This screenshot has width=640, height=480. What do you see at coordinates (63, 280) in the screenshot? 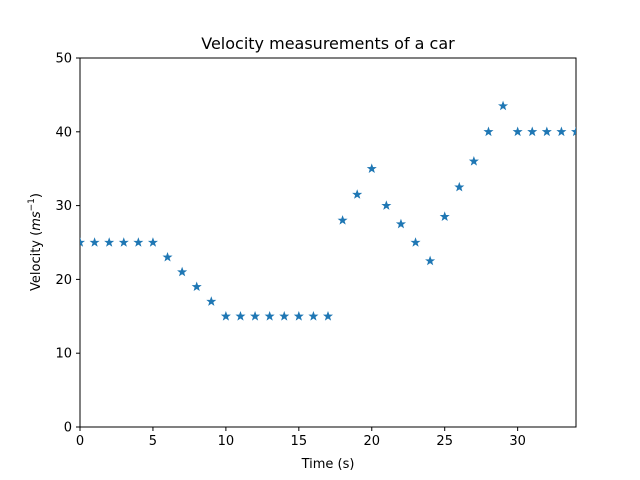
I see `y-tick-label: 20` at bounding box center [63, 280].